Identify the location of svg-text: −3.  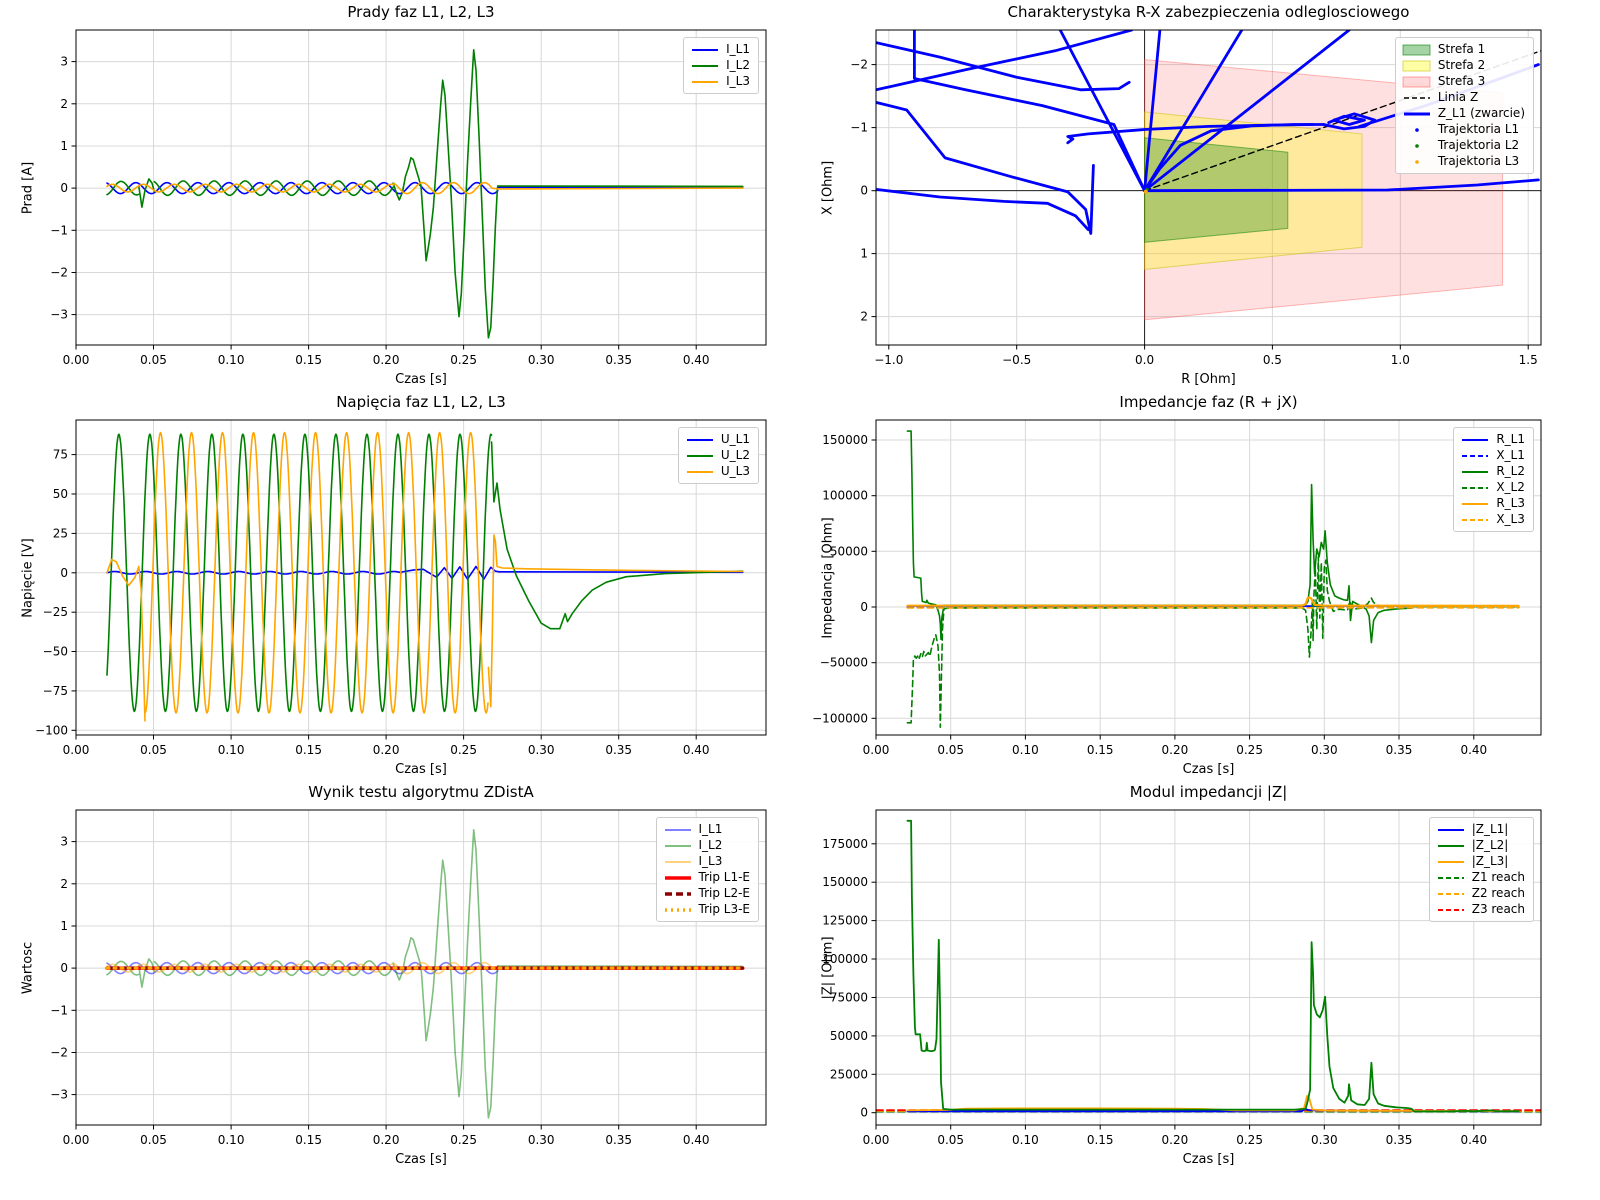
(59, 1095).